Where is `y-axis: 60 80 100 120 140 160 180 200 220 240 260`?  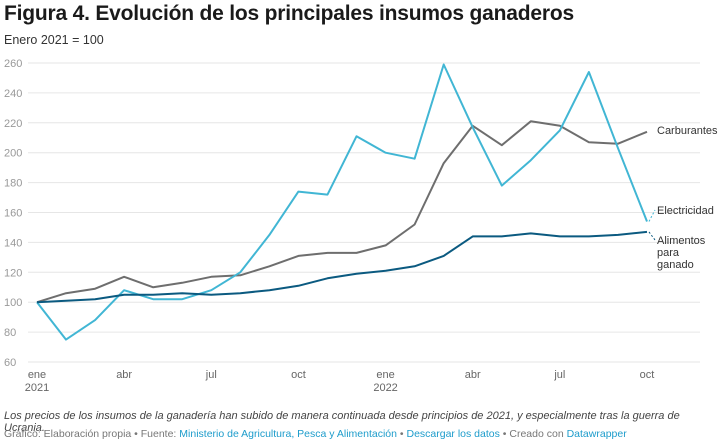
y-axis: 60 80 100 120 140 160 180 200 220 240 260 is located at coordinates (13, 213).